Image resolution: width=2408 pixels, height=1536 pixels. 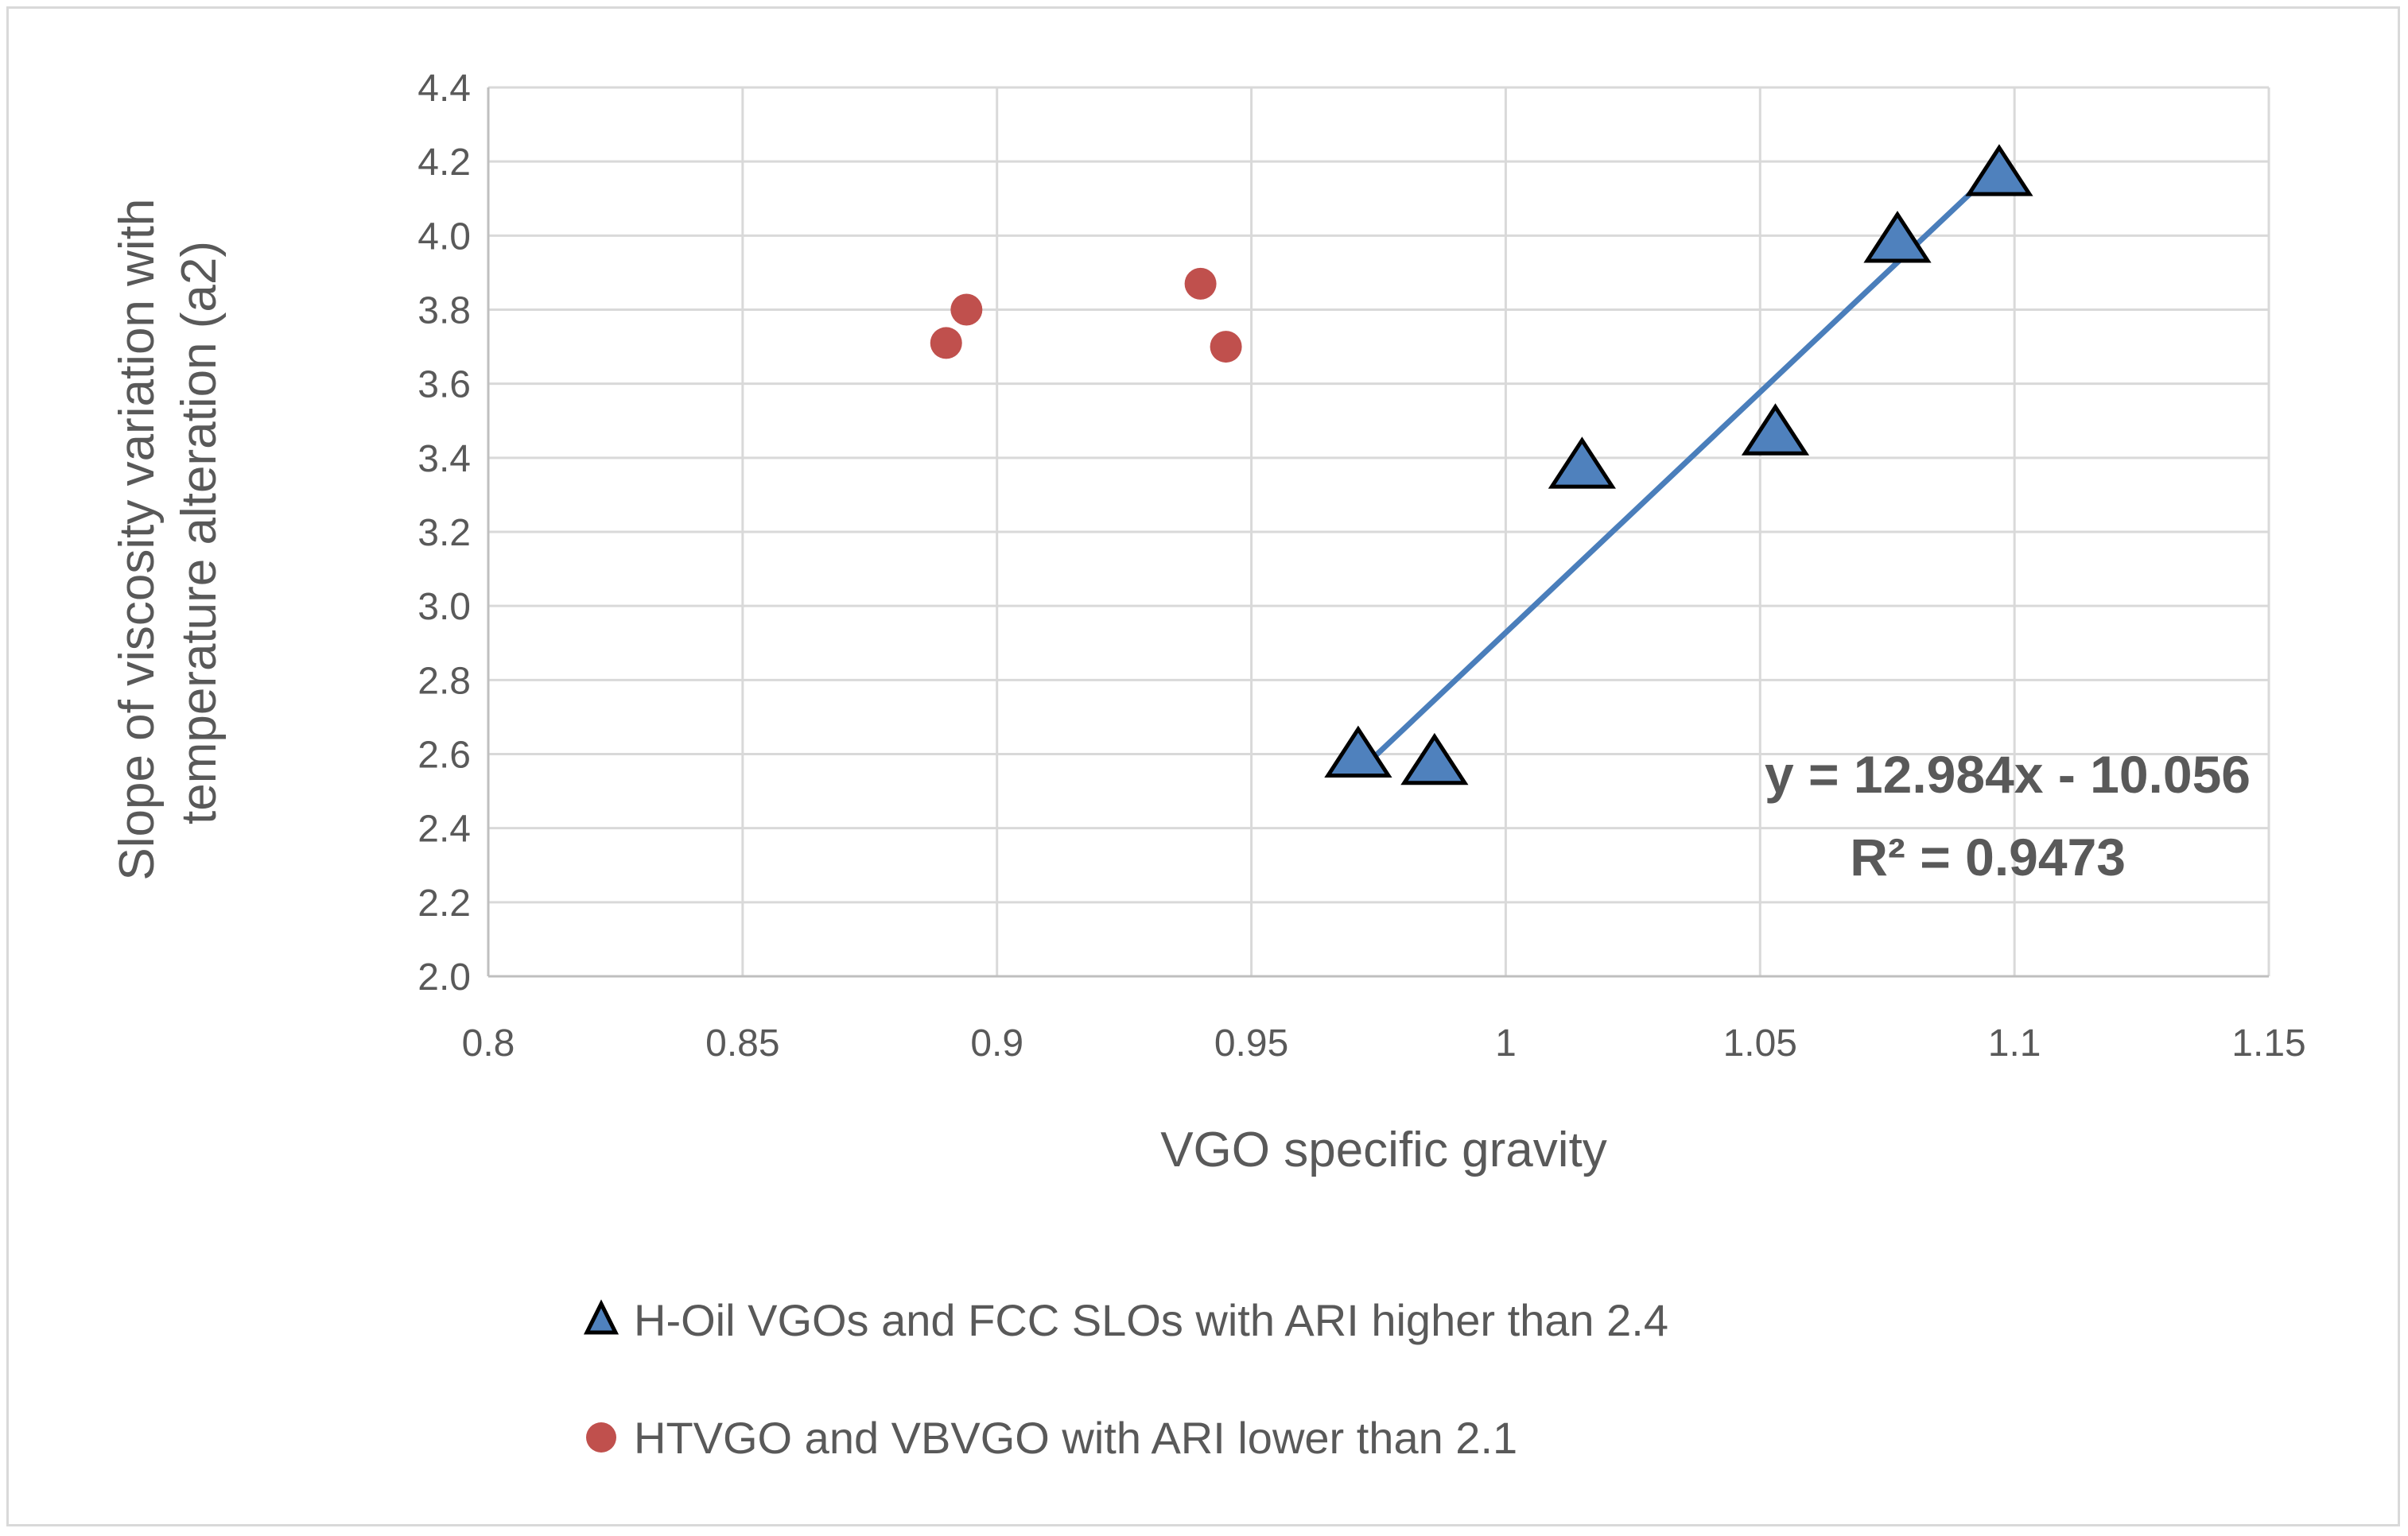 I want to click on trendline-r-squared: R² = 0.9473, so click(x=1988, y=857).